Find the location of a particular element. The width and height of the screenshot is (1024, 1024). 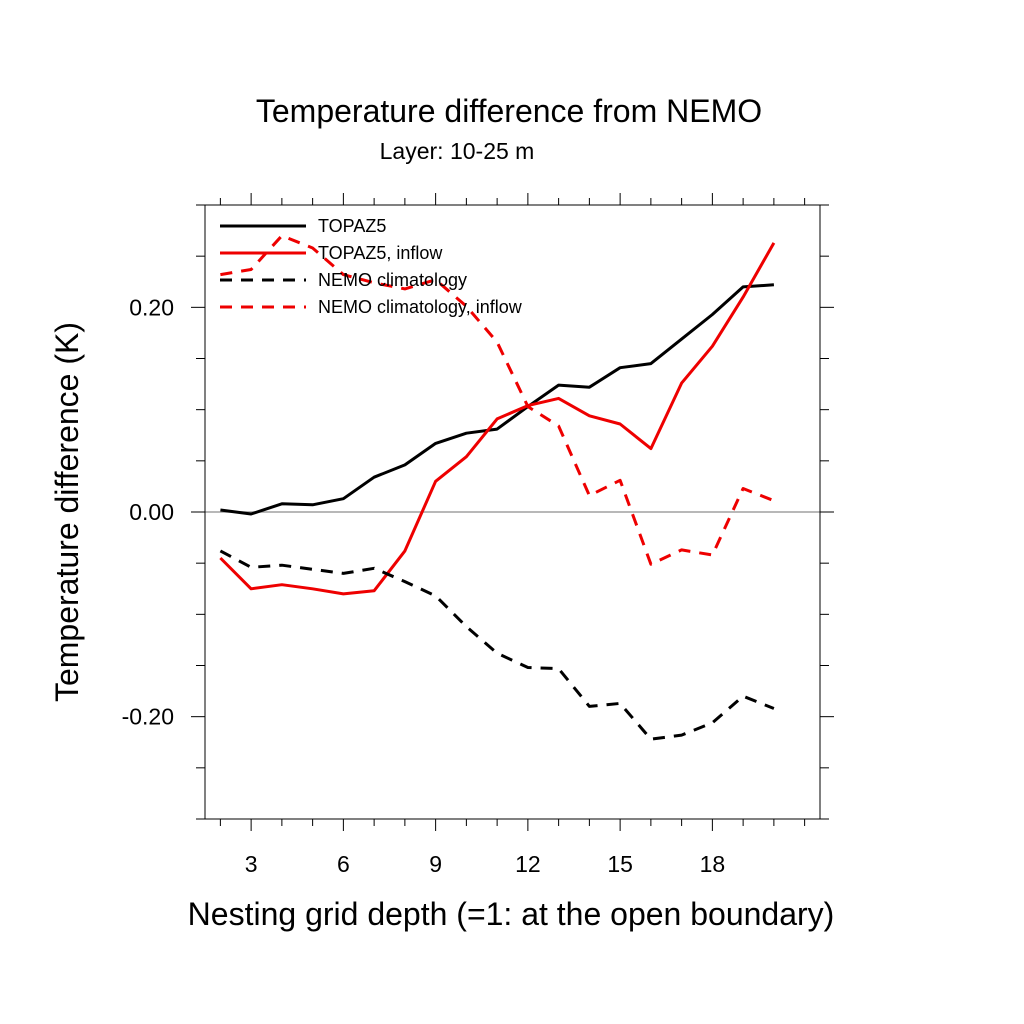

y-tick-label: 0.00 is located at coordinates (151, 512).